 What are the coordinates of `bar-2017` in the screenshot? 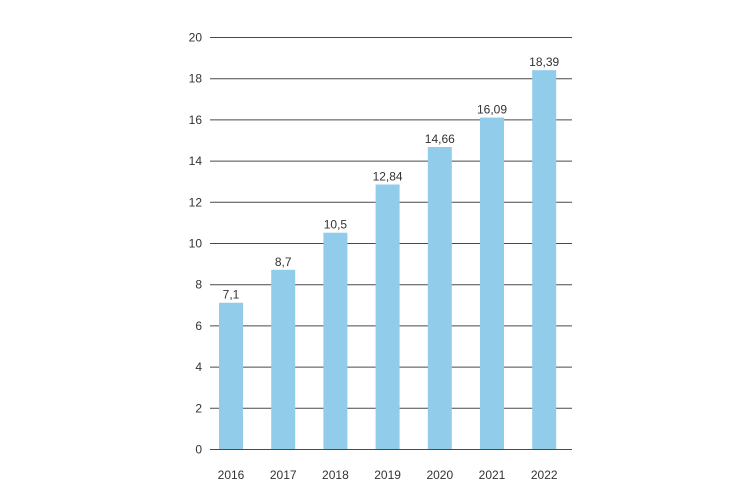 It's located at (283, 359).